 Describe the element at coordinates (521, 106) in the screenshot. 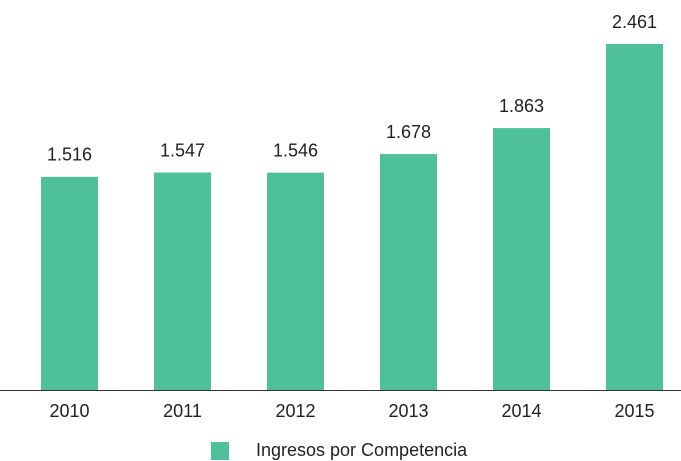

I see `data-label: 1.863` at that location.